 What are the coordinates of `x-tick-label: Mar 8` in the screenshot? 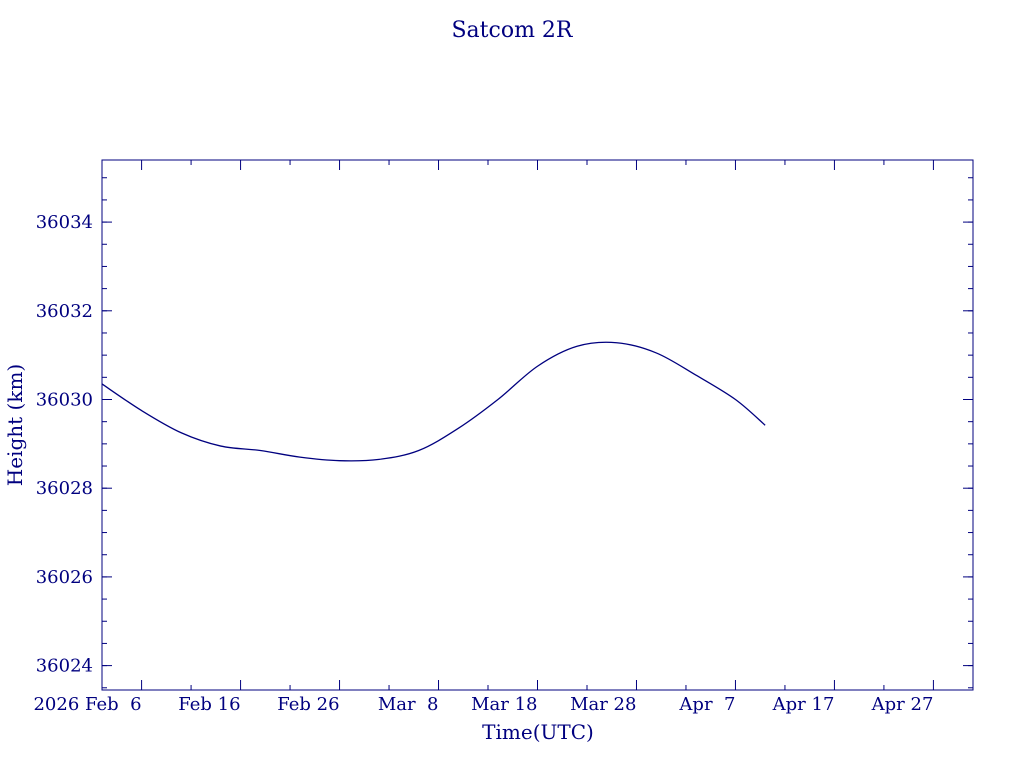 It's located at (408, 704).